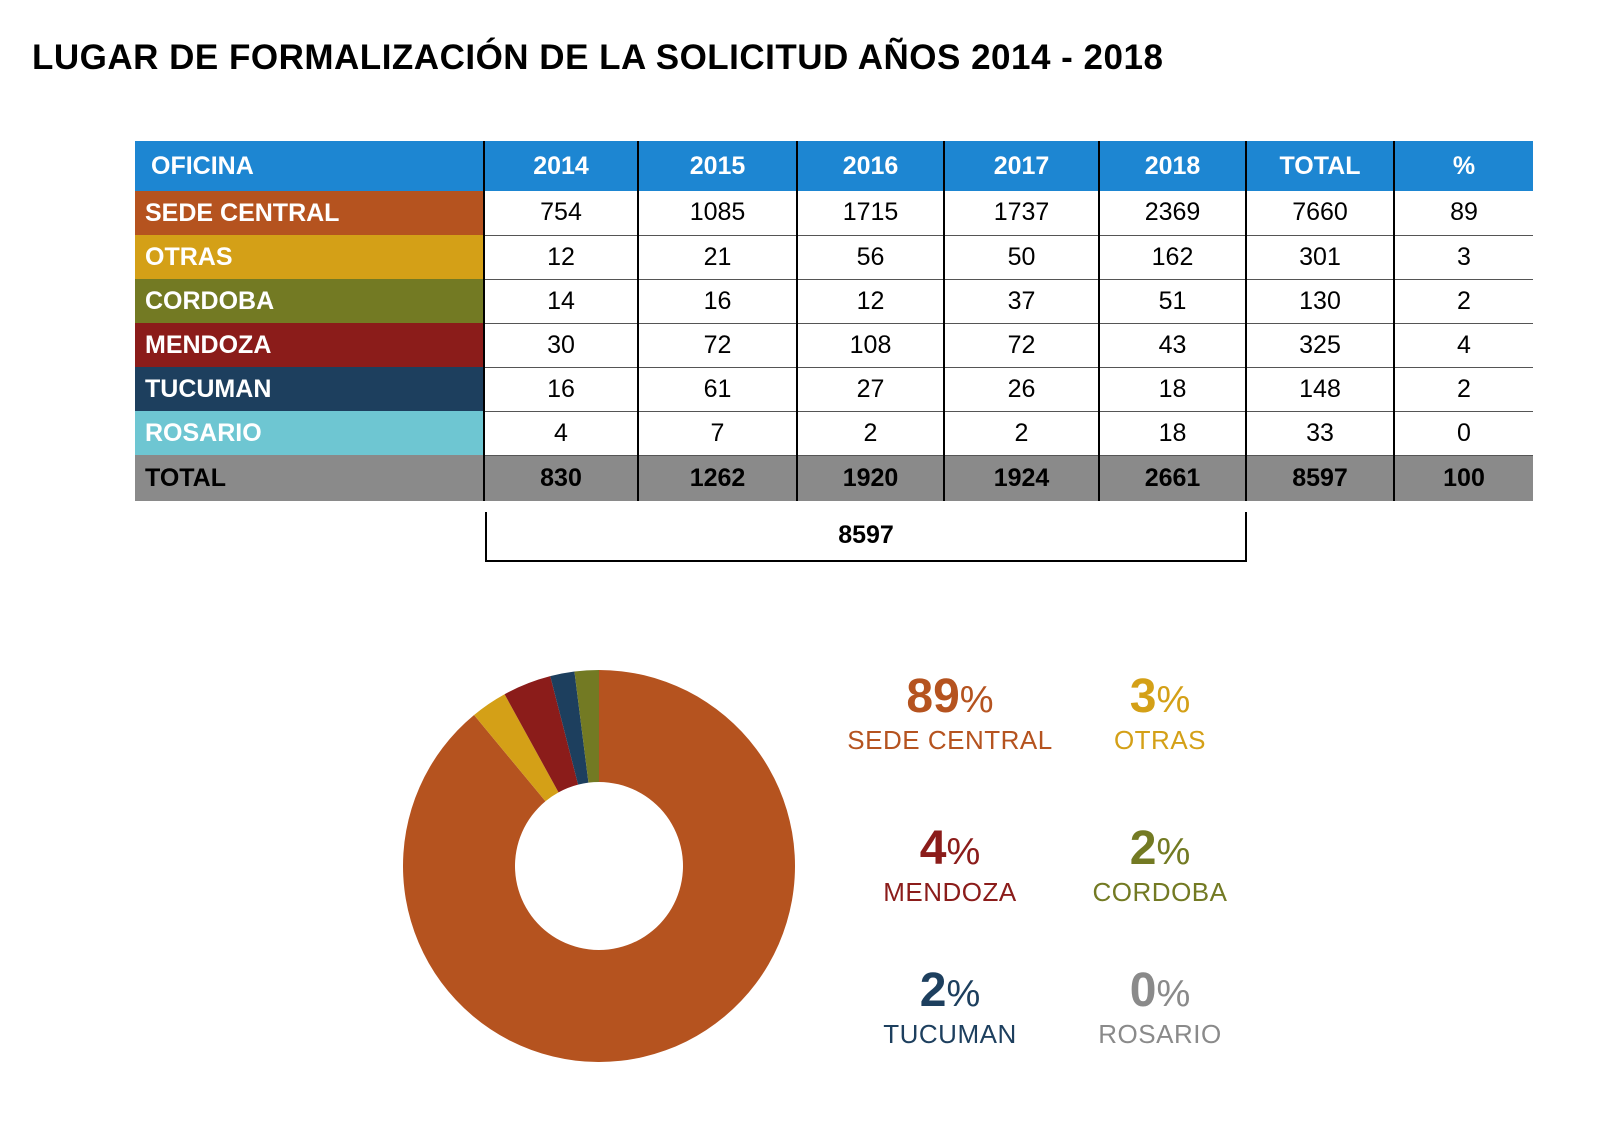 This screenshot has width=1600, height=1133. I want to click on table-cell: 21, so click(718, 257).